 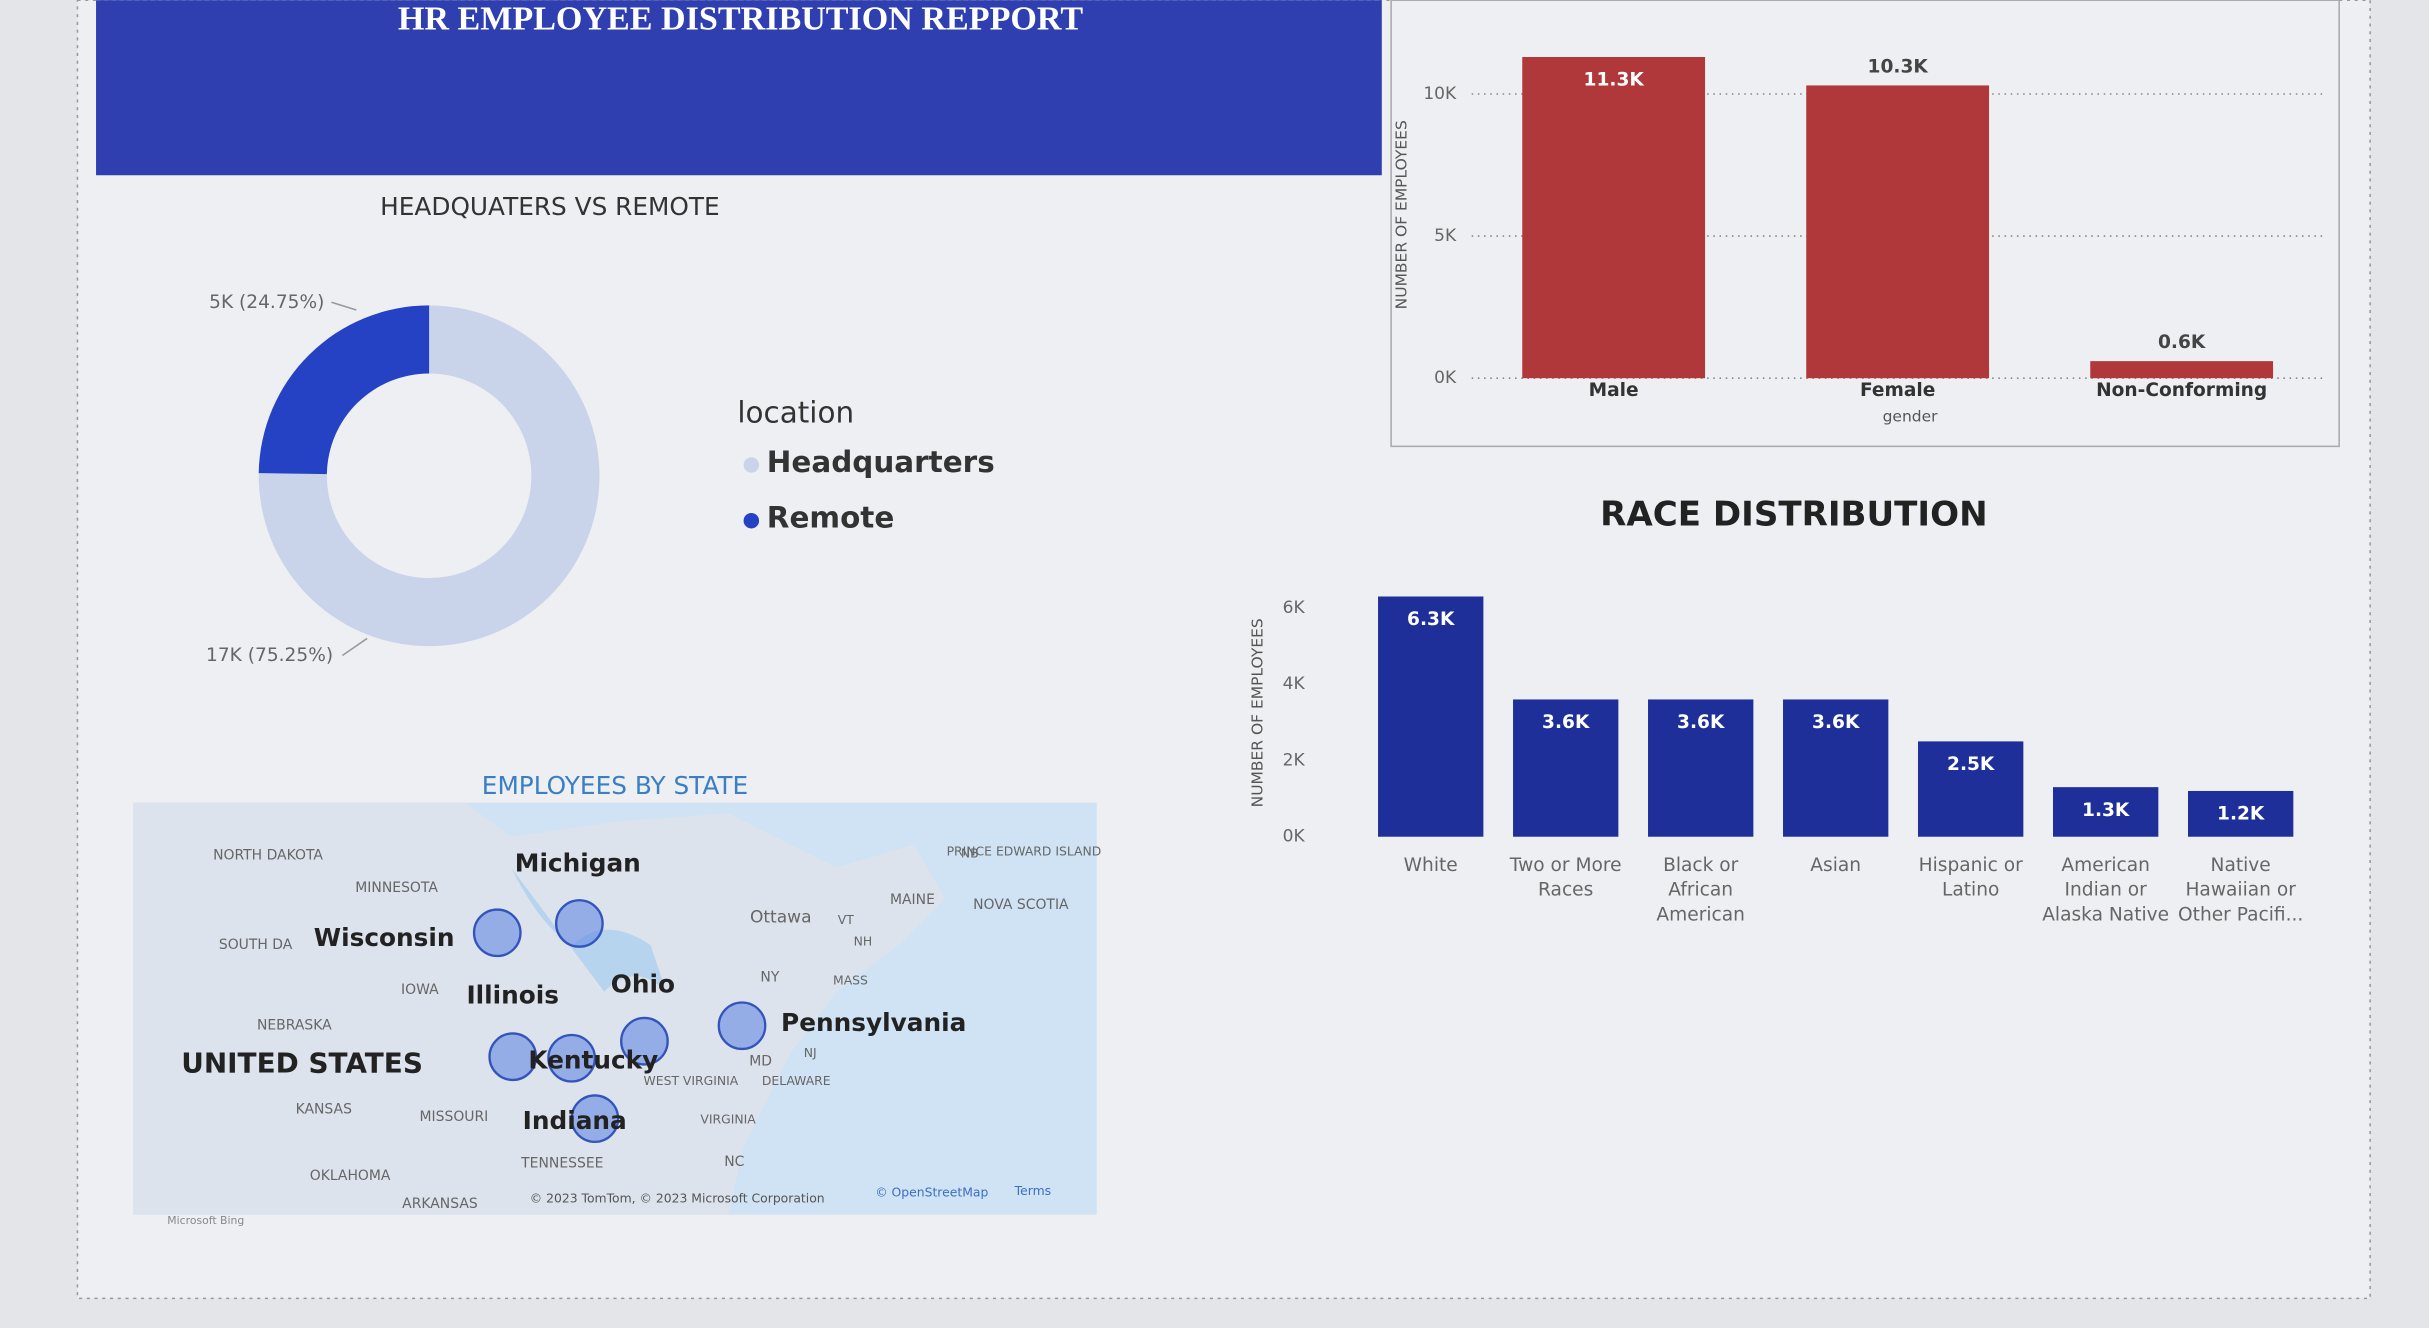 What do you see at coordinates (615, 785) in the screenshot?
I see `map-title: EMPLOYEES BY STATE` at bounding box center [615, 785].